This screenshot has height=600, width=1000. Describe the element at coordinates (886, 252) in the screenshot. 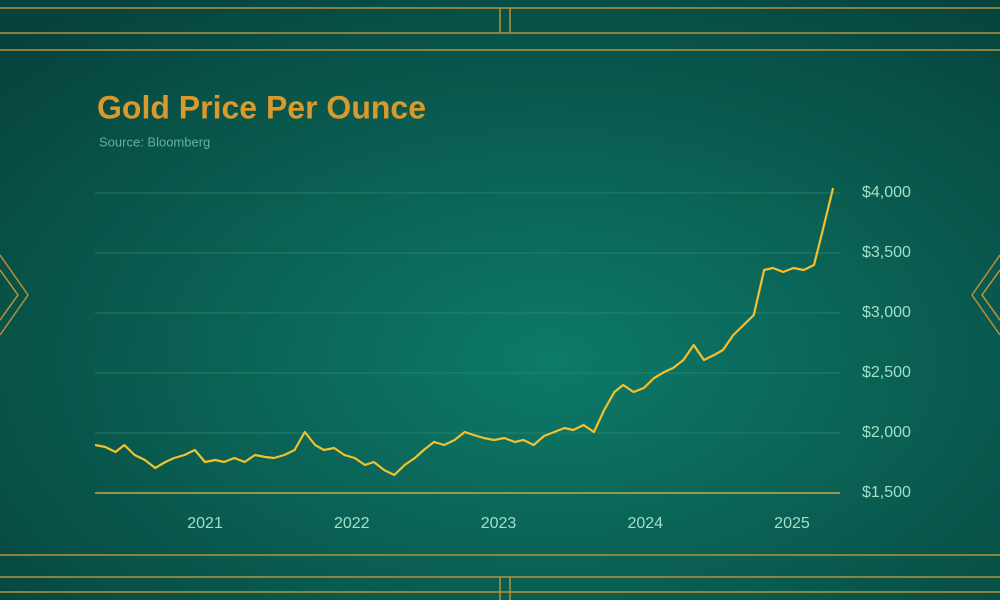

I see `y-tick-label: $3,500` at that location.